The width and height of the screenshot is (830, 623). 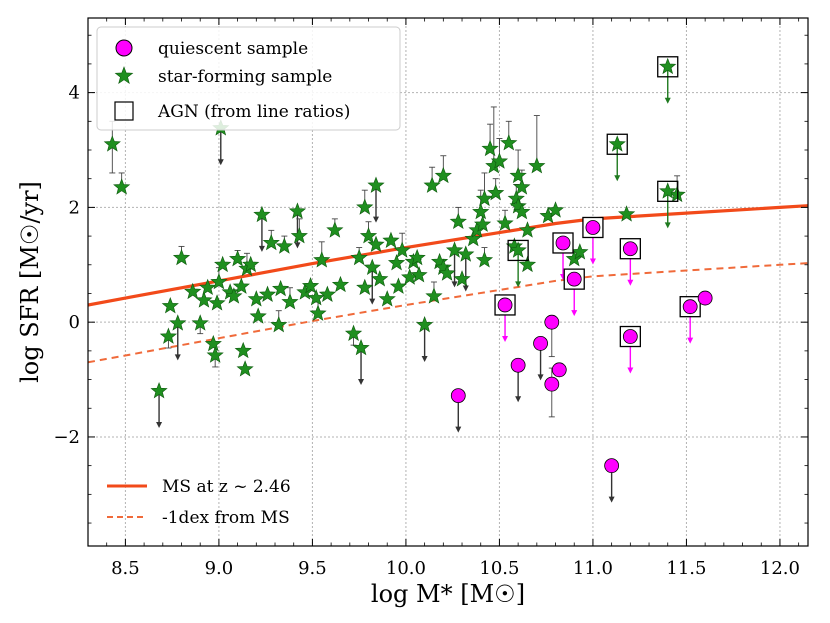 I want to click on minus-one-dex-line, so click(x=448, y=313).